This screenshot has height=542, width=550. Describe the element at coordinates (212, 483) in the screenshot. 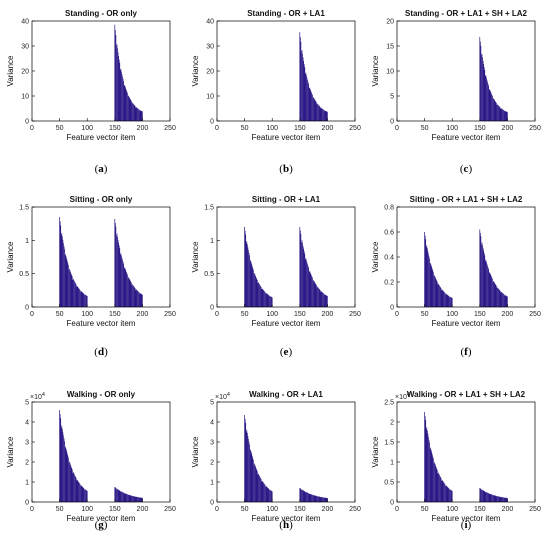

I see `y-tick-label: 1` at that location.